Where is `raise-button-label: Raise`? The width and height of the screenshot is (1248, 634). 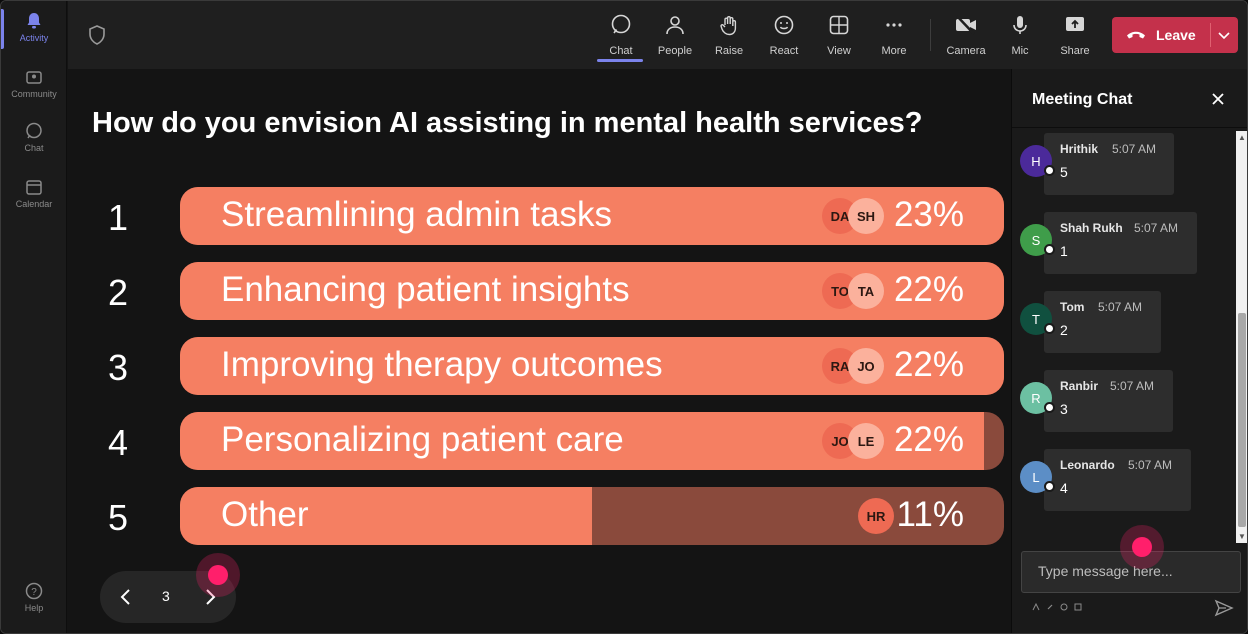
raise-button-label: Raise is located at coordinates (729, 51).